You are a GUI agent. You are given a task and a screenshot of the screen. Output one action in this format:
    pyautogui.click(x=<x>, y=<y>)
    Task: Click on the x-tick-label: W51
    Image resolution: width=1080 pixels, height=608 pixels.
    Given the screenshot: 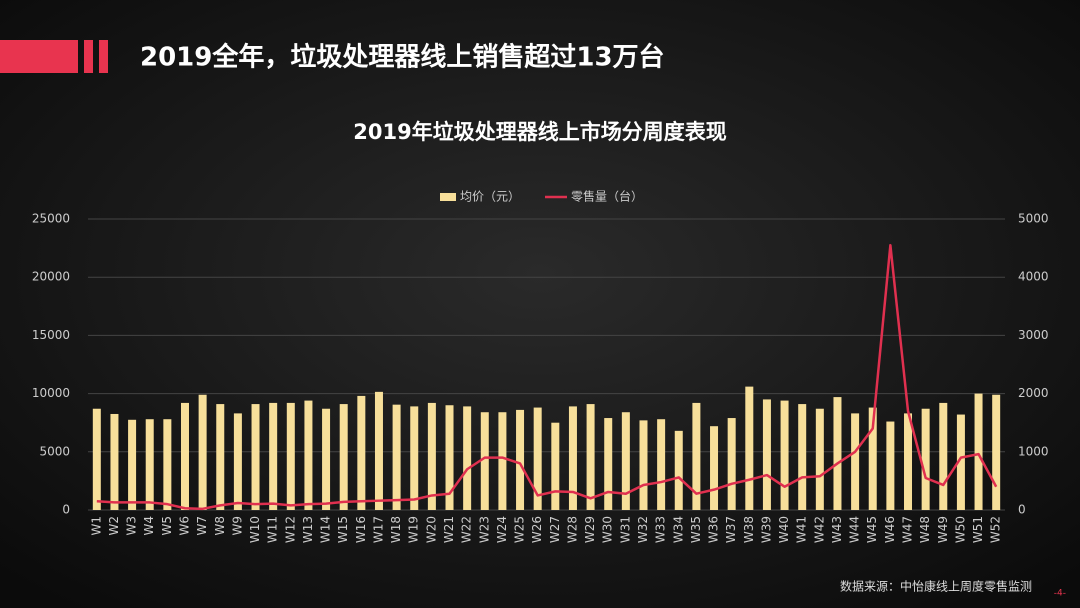 What is the action you would take?
    pyautogui.click(x=978, y=529)
    